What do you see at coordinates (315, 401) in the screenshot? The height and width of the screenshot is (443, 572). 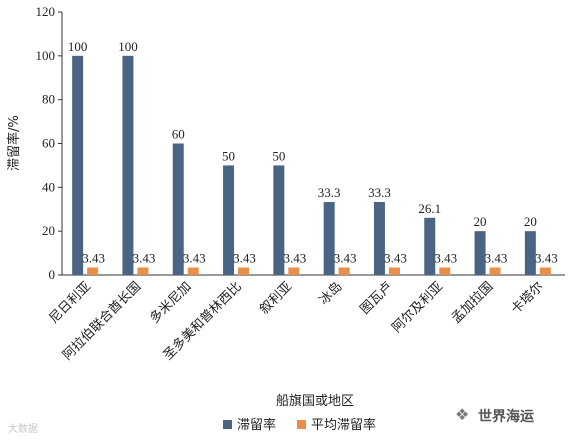 I see `x-axis-title: 船旗国或地区` at bounding box center [315, 401].